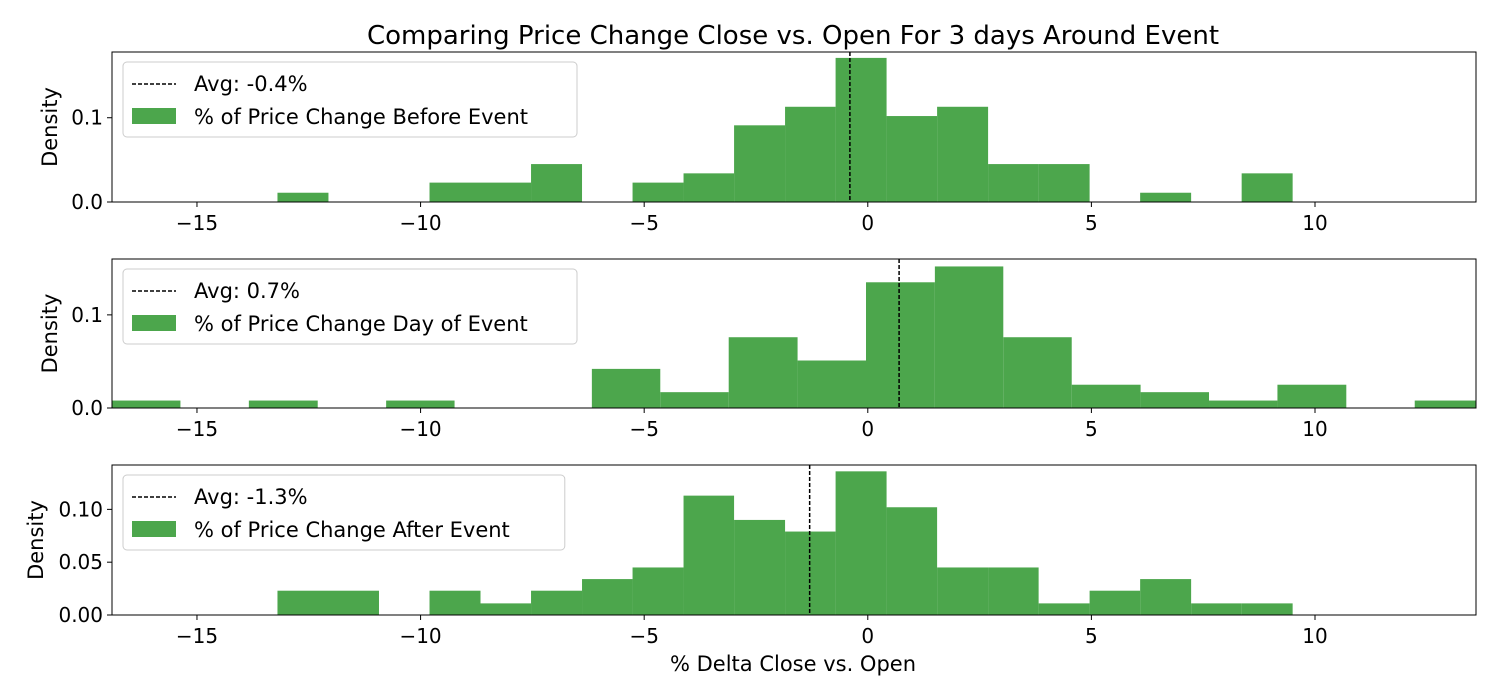 Image resolution: width=1500 pixels, height=700 pixels. I want to click on legend-label-average: Avg: -0.4%, so click(251, 84).